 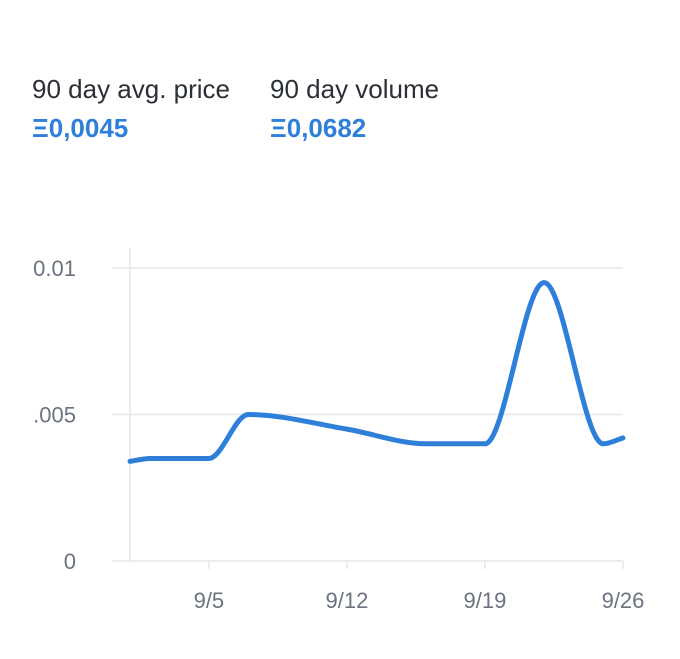 What do you see at coordinates (623, 600) in the screenshot?
I see `x-tick-label: 9/26` at bounding box center [623, 600].